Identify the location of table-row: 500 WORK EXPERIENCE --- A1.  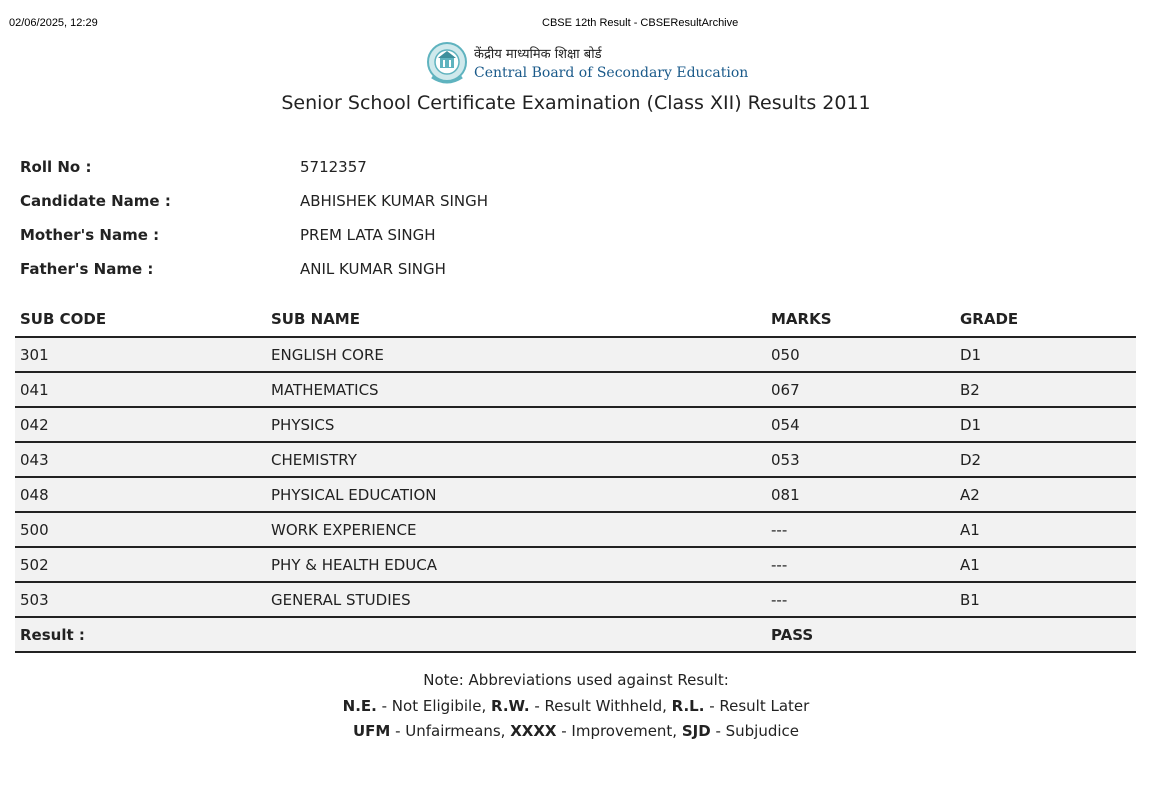
(575, 530).